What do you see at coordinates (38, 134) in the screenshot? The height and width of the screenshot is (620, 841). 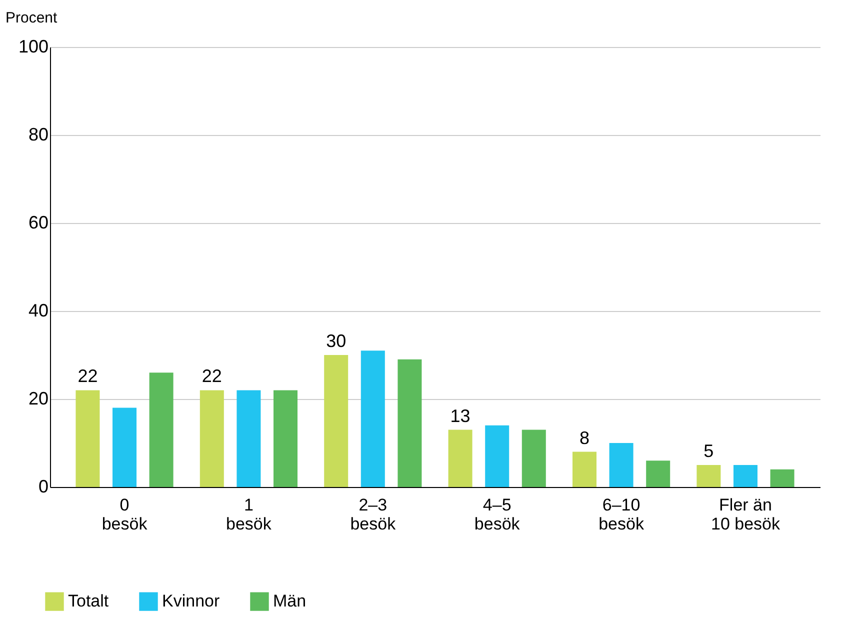 I see `y-tick-label: 80` at bounding box center [38, 134].